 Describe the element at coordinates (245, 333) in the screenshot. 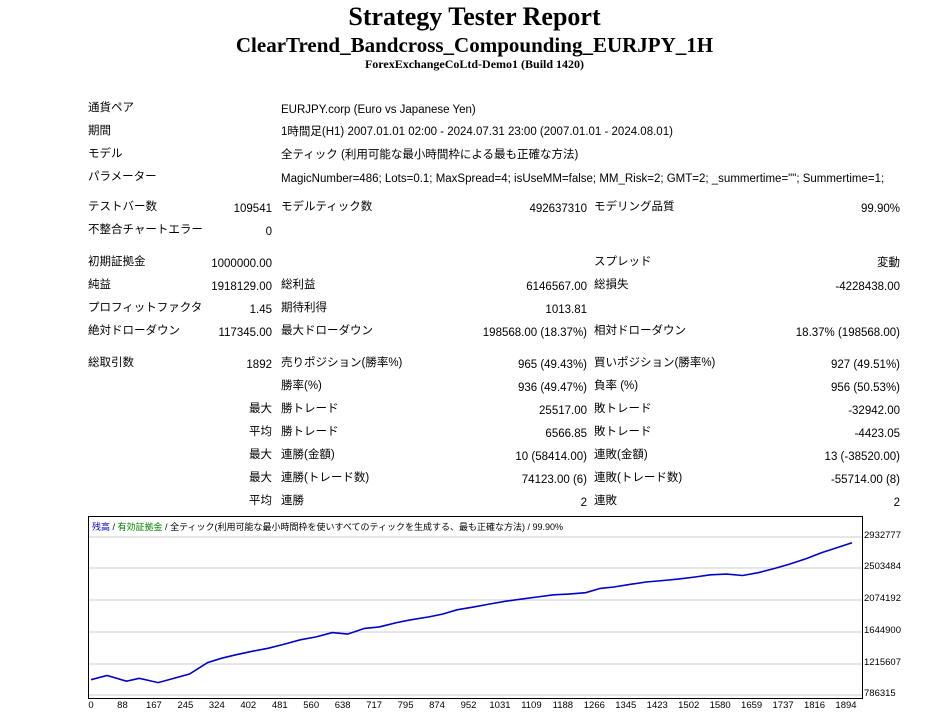

I see `absolute-drawdown-value: 117345.00` at that location.